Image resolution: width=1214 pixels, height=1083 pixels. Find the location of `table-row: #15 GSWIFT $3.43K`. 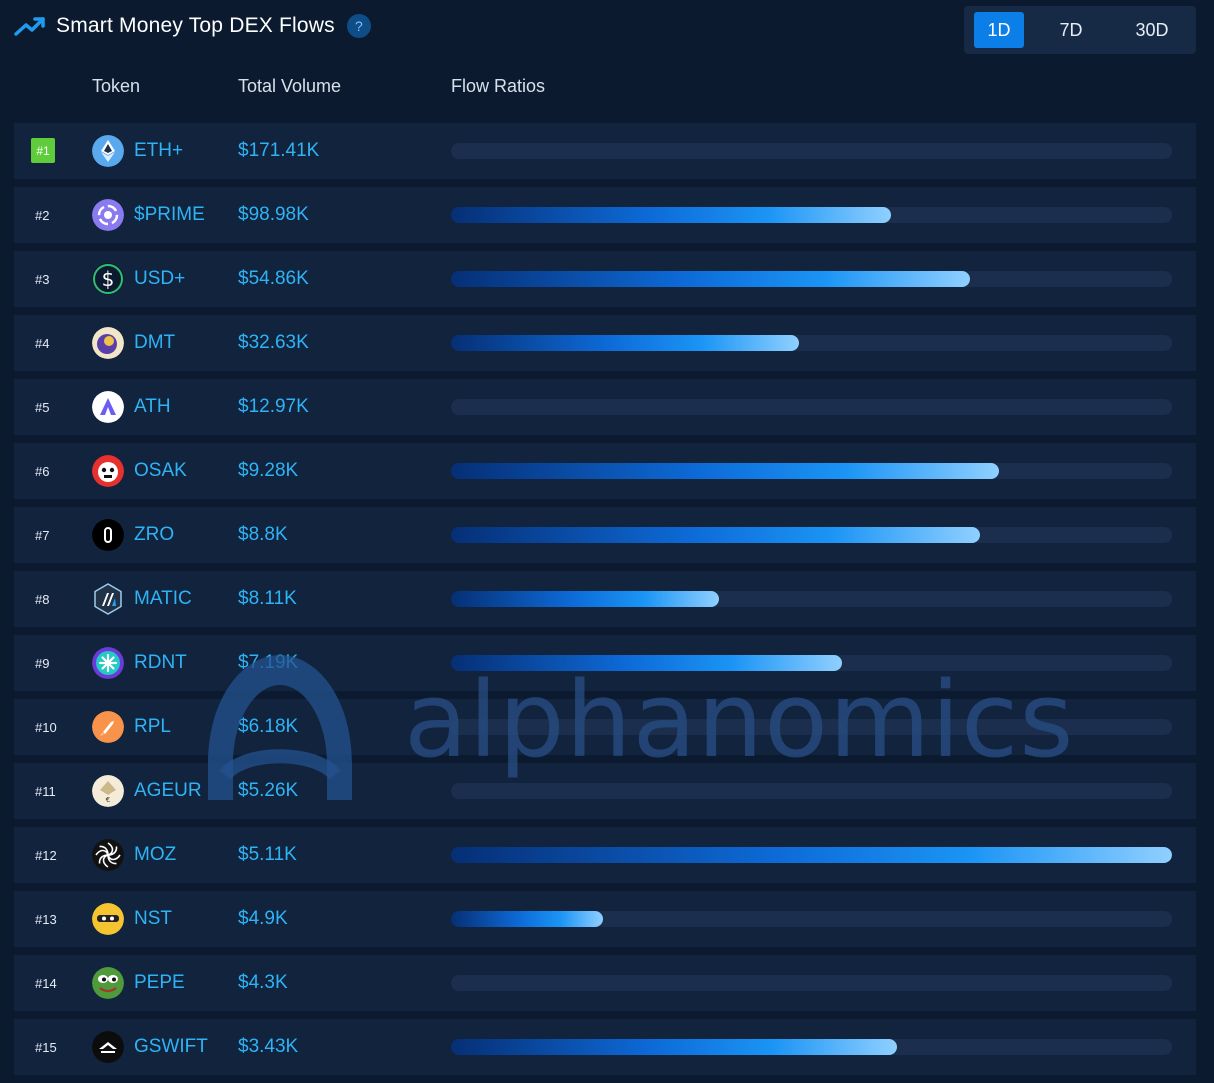

table-row: #15 GSWIFT $3.43K is located at coordinates (605, 1047).